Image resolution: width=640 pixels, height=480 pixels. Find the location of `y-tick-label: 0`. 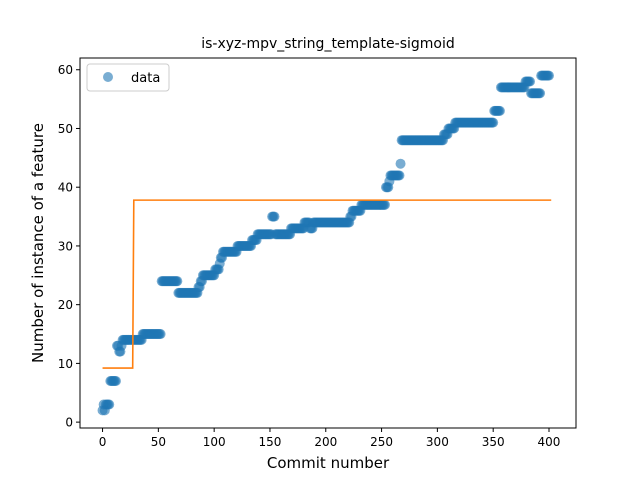

y-tick-label: 0 is located at coordinates (69, 423).